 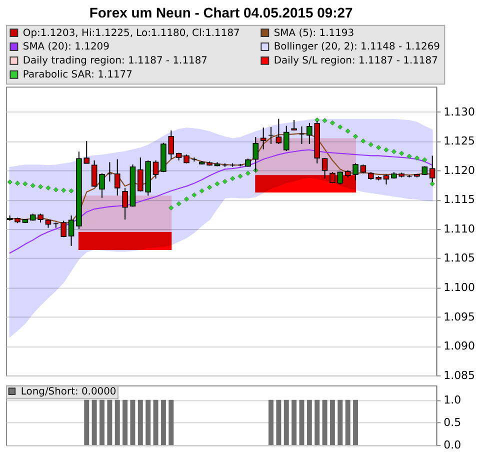 I want to click on y-tick-label: 0.5, so click(x=453, y=422).